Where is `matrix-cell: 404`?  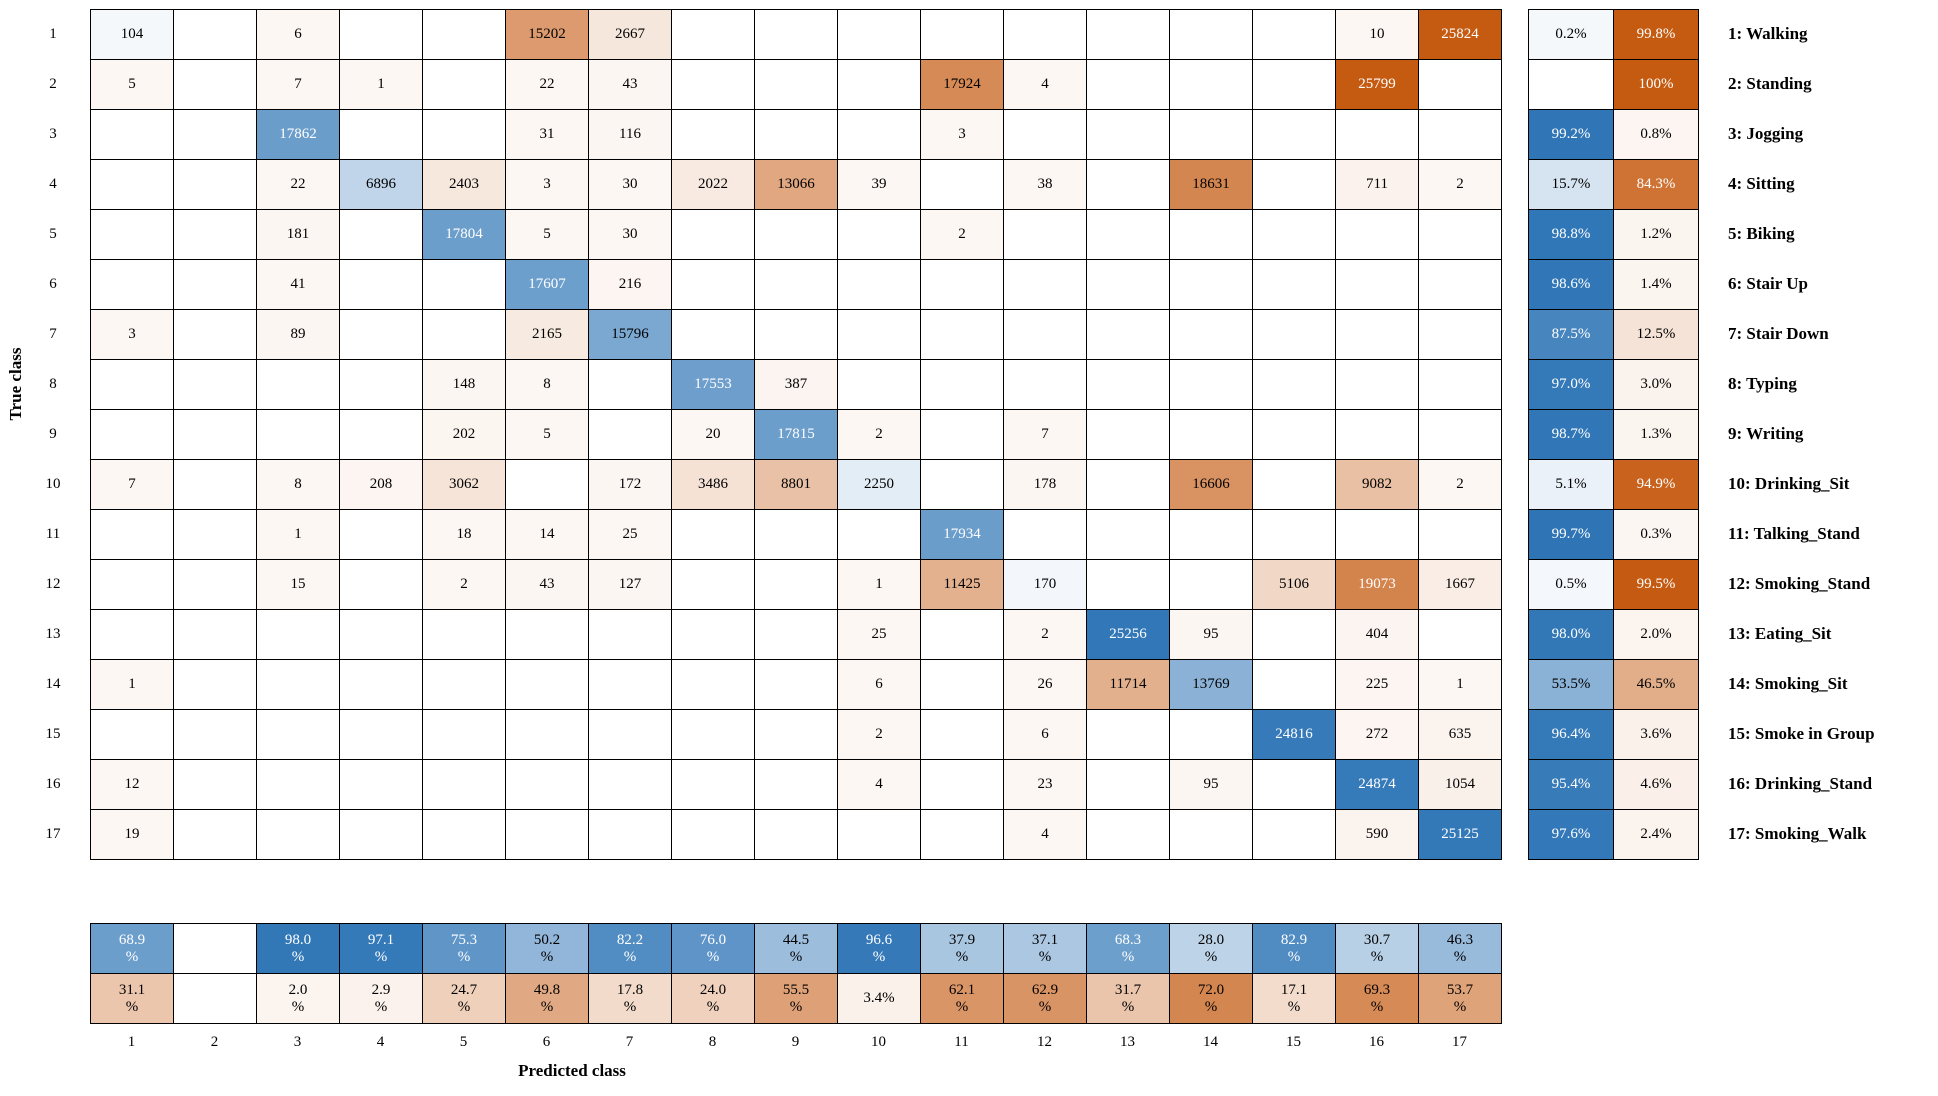
matrix-cell: 404 is located at coordinates (1377, 635).